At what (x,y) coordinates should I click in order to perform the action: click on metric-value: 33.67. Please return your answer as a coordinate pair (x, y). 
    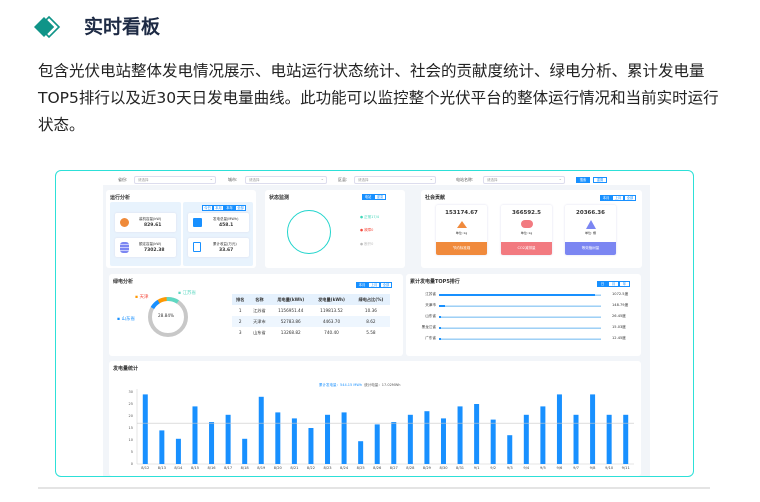
    Looking at the image, I should click on (226, 250).